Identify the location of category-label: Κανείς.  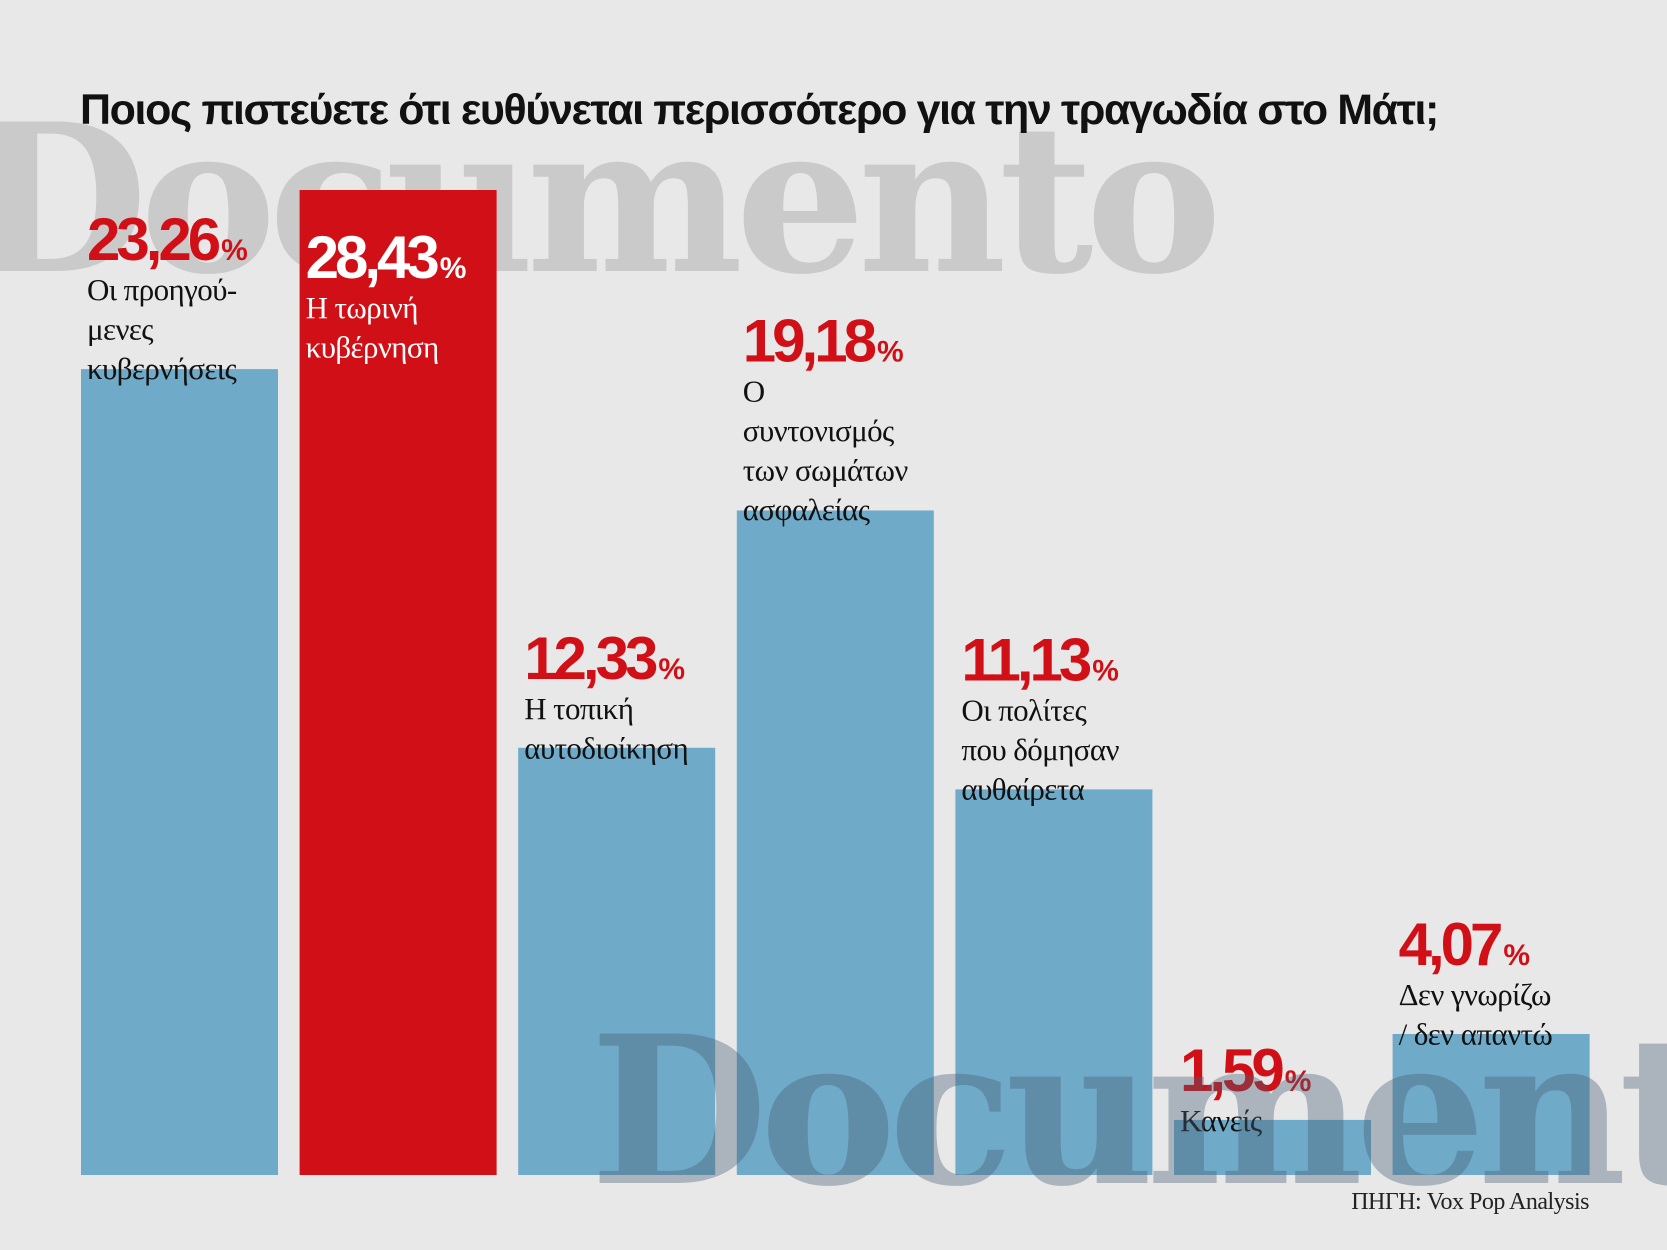
(1221, 1120).